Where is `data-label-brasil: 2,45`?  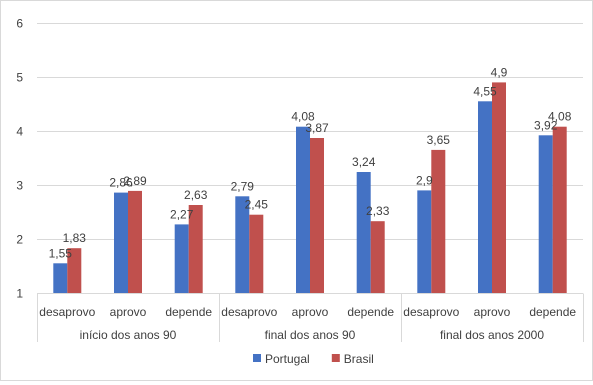
data-label-brasil: 2,45 is located at coordinates (257, 205).